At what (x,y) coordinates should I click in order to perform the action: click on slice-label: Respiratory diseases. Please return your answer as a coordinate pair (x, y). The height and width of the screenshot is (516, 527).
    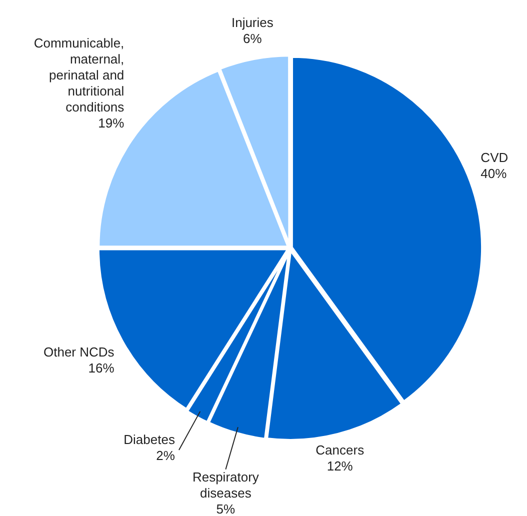
    Looking at the image, I should click on (226, 484).